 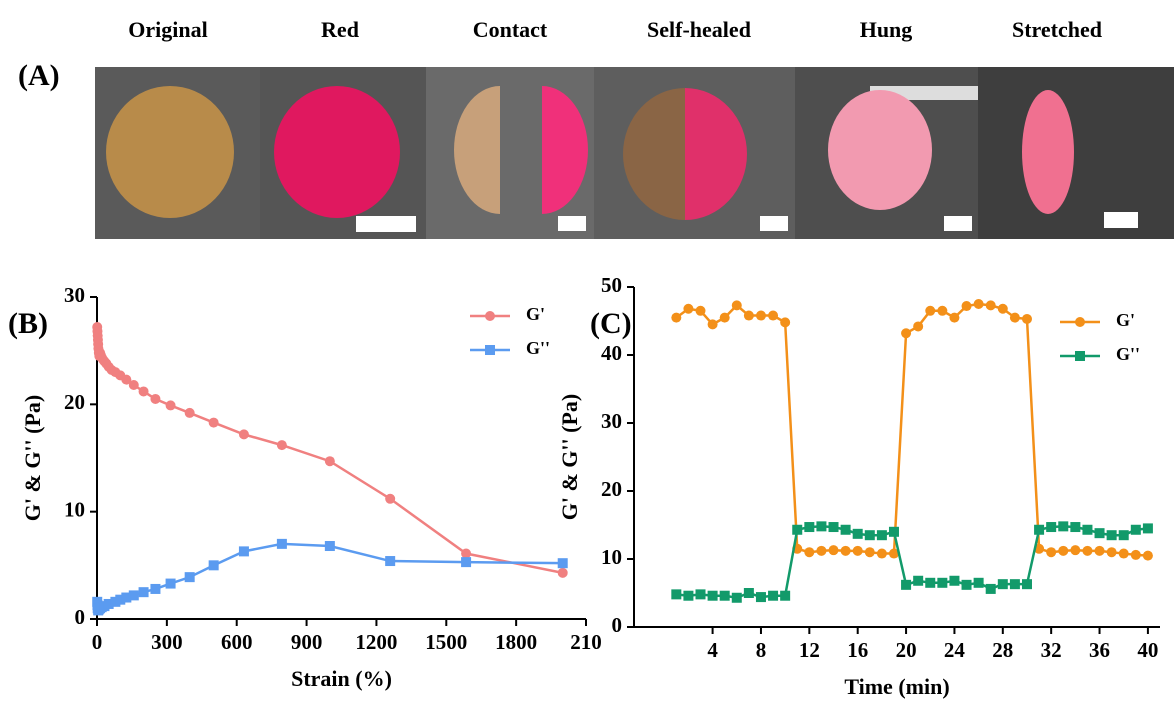 What do you see at coordinates (1076, 153) in the screenshot?
I see `photo` at bounding box center [1076, 153].